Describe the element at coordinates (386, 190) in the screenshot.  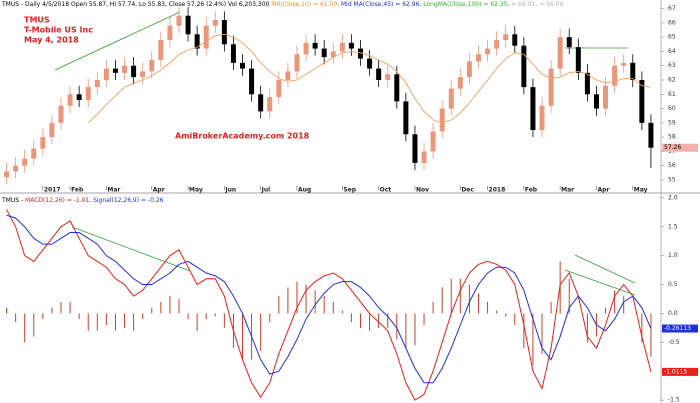
I see `x-tick-label: Oct` at that location.